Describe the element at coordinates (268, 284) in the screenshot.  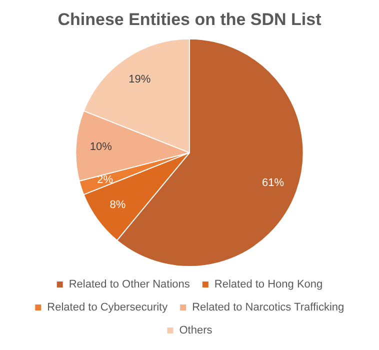
I see `legend-label: Related to Hong Kong` at that location.